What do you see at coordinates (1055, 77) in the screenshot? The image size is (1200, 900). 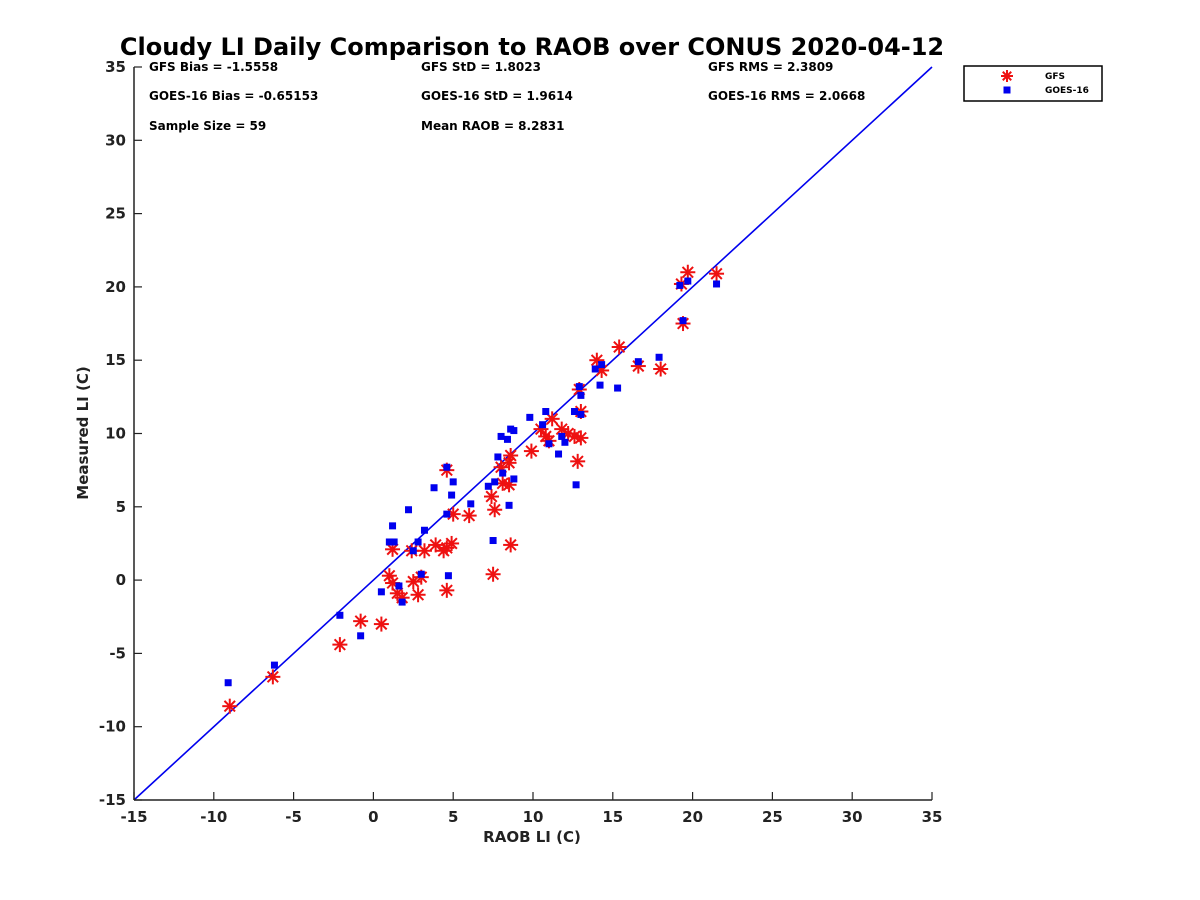 I see `legend-label: GFS` at bounding box center [1055, 77].